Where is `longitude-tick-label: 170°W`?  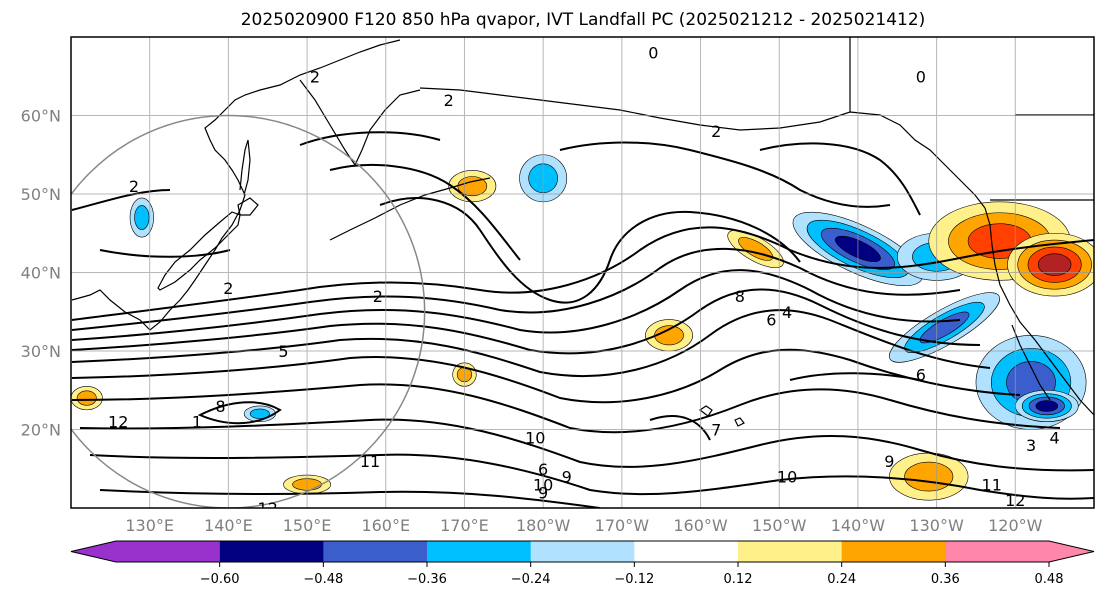 longitude-tick-label: 170°W is located at coordinates (622, 525).